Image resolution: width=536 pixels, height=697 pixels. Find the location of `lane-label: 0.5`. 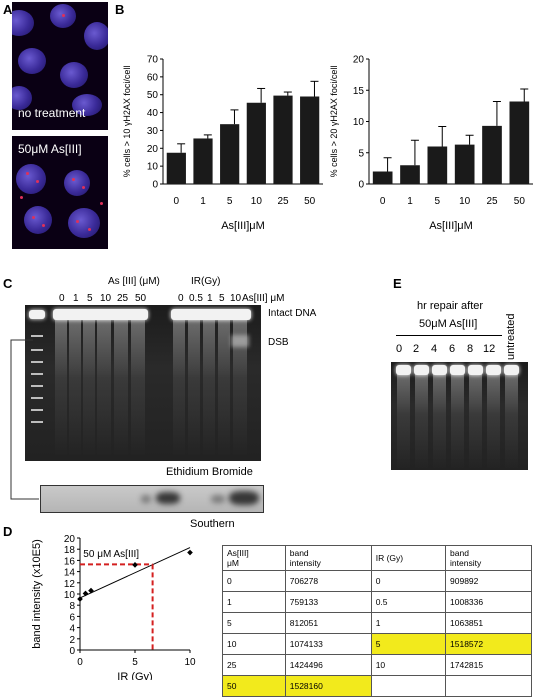

lane-label: 0.5 is located at coordinates (196, 298).